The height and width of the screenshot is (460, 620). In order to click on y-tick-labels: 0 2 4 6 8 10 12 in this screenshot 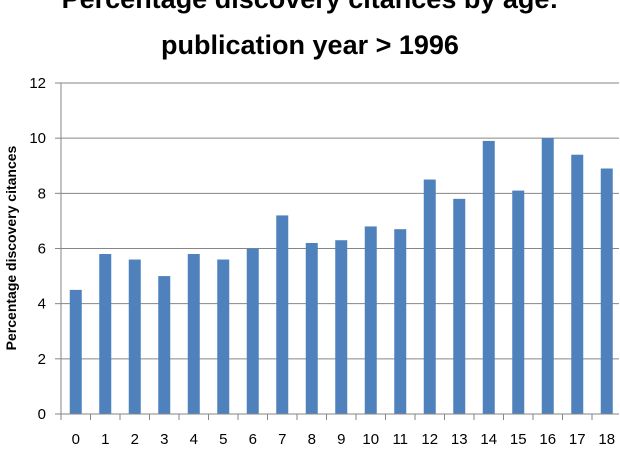, I will do `click(37, 249)`.